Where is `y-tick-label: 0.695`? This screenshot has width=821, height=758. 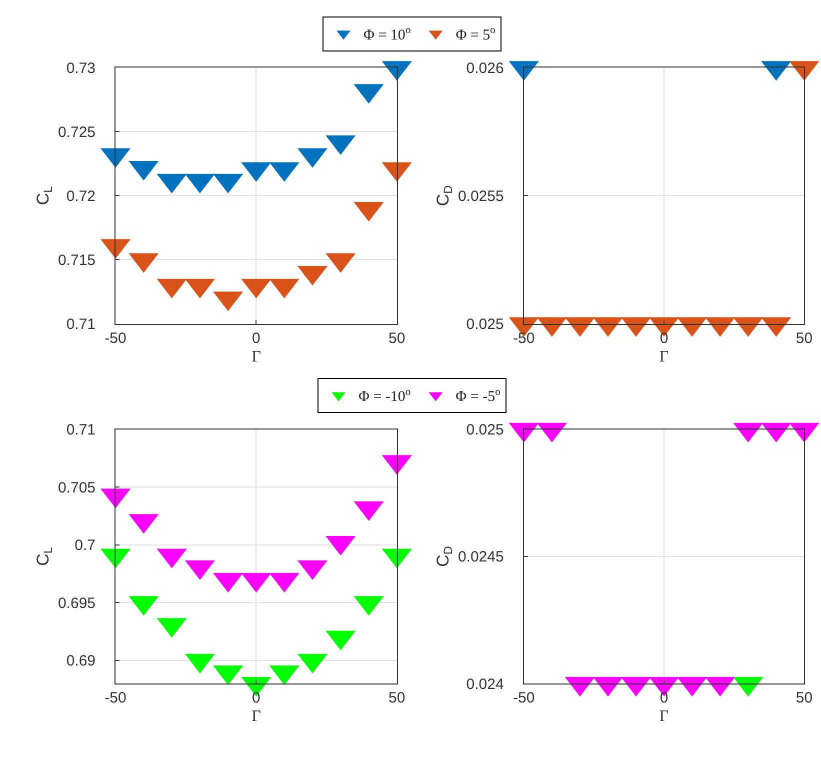 y-tick-label: 0.695 is located at coordinates (77, 603).